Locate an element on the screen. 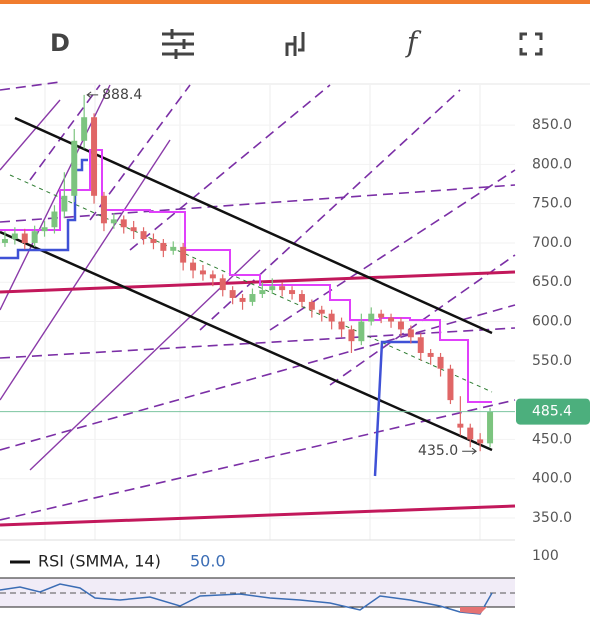  chart-type-icon is located at coordinates (295, 44).